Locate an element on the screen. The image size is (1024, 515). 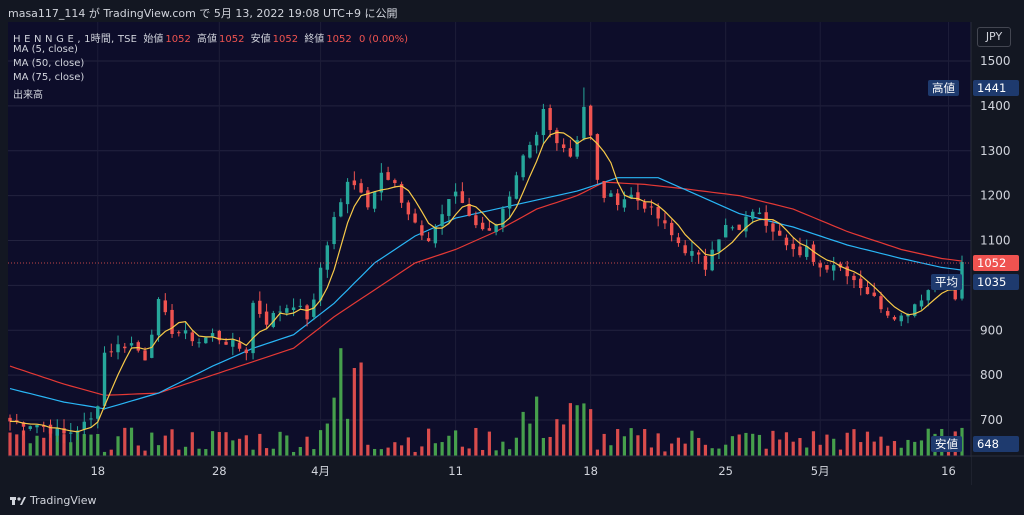
last-price-tag: 1052 is located at coordinates (996, 263).